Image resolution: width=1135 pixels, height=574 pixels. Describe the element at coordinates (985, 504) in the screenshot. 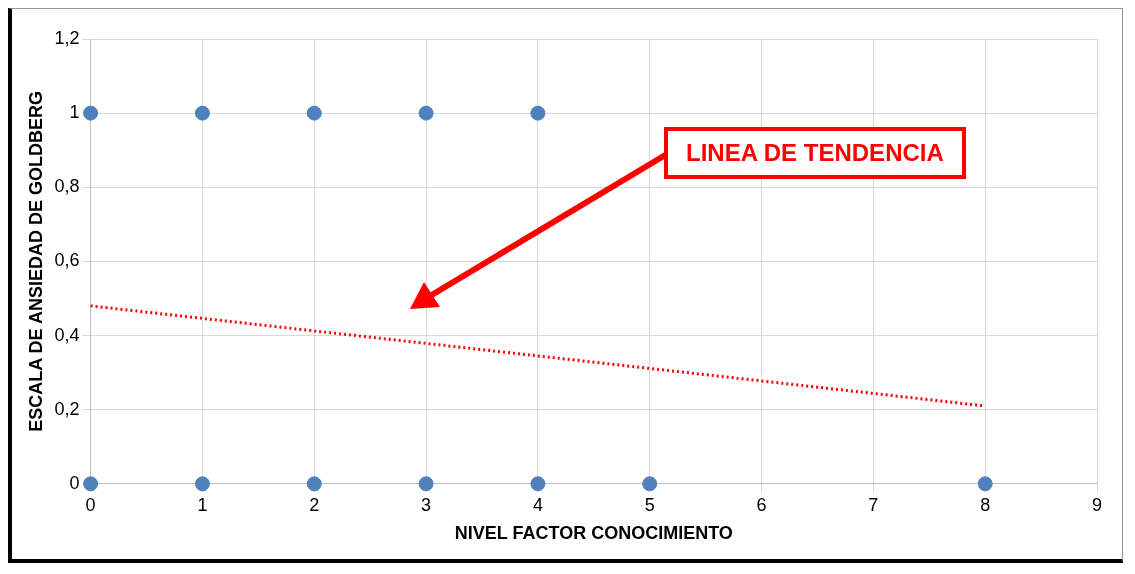

I see `x-tick-label: 8` at that location.